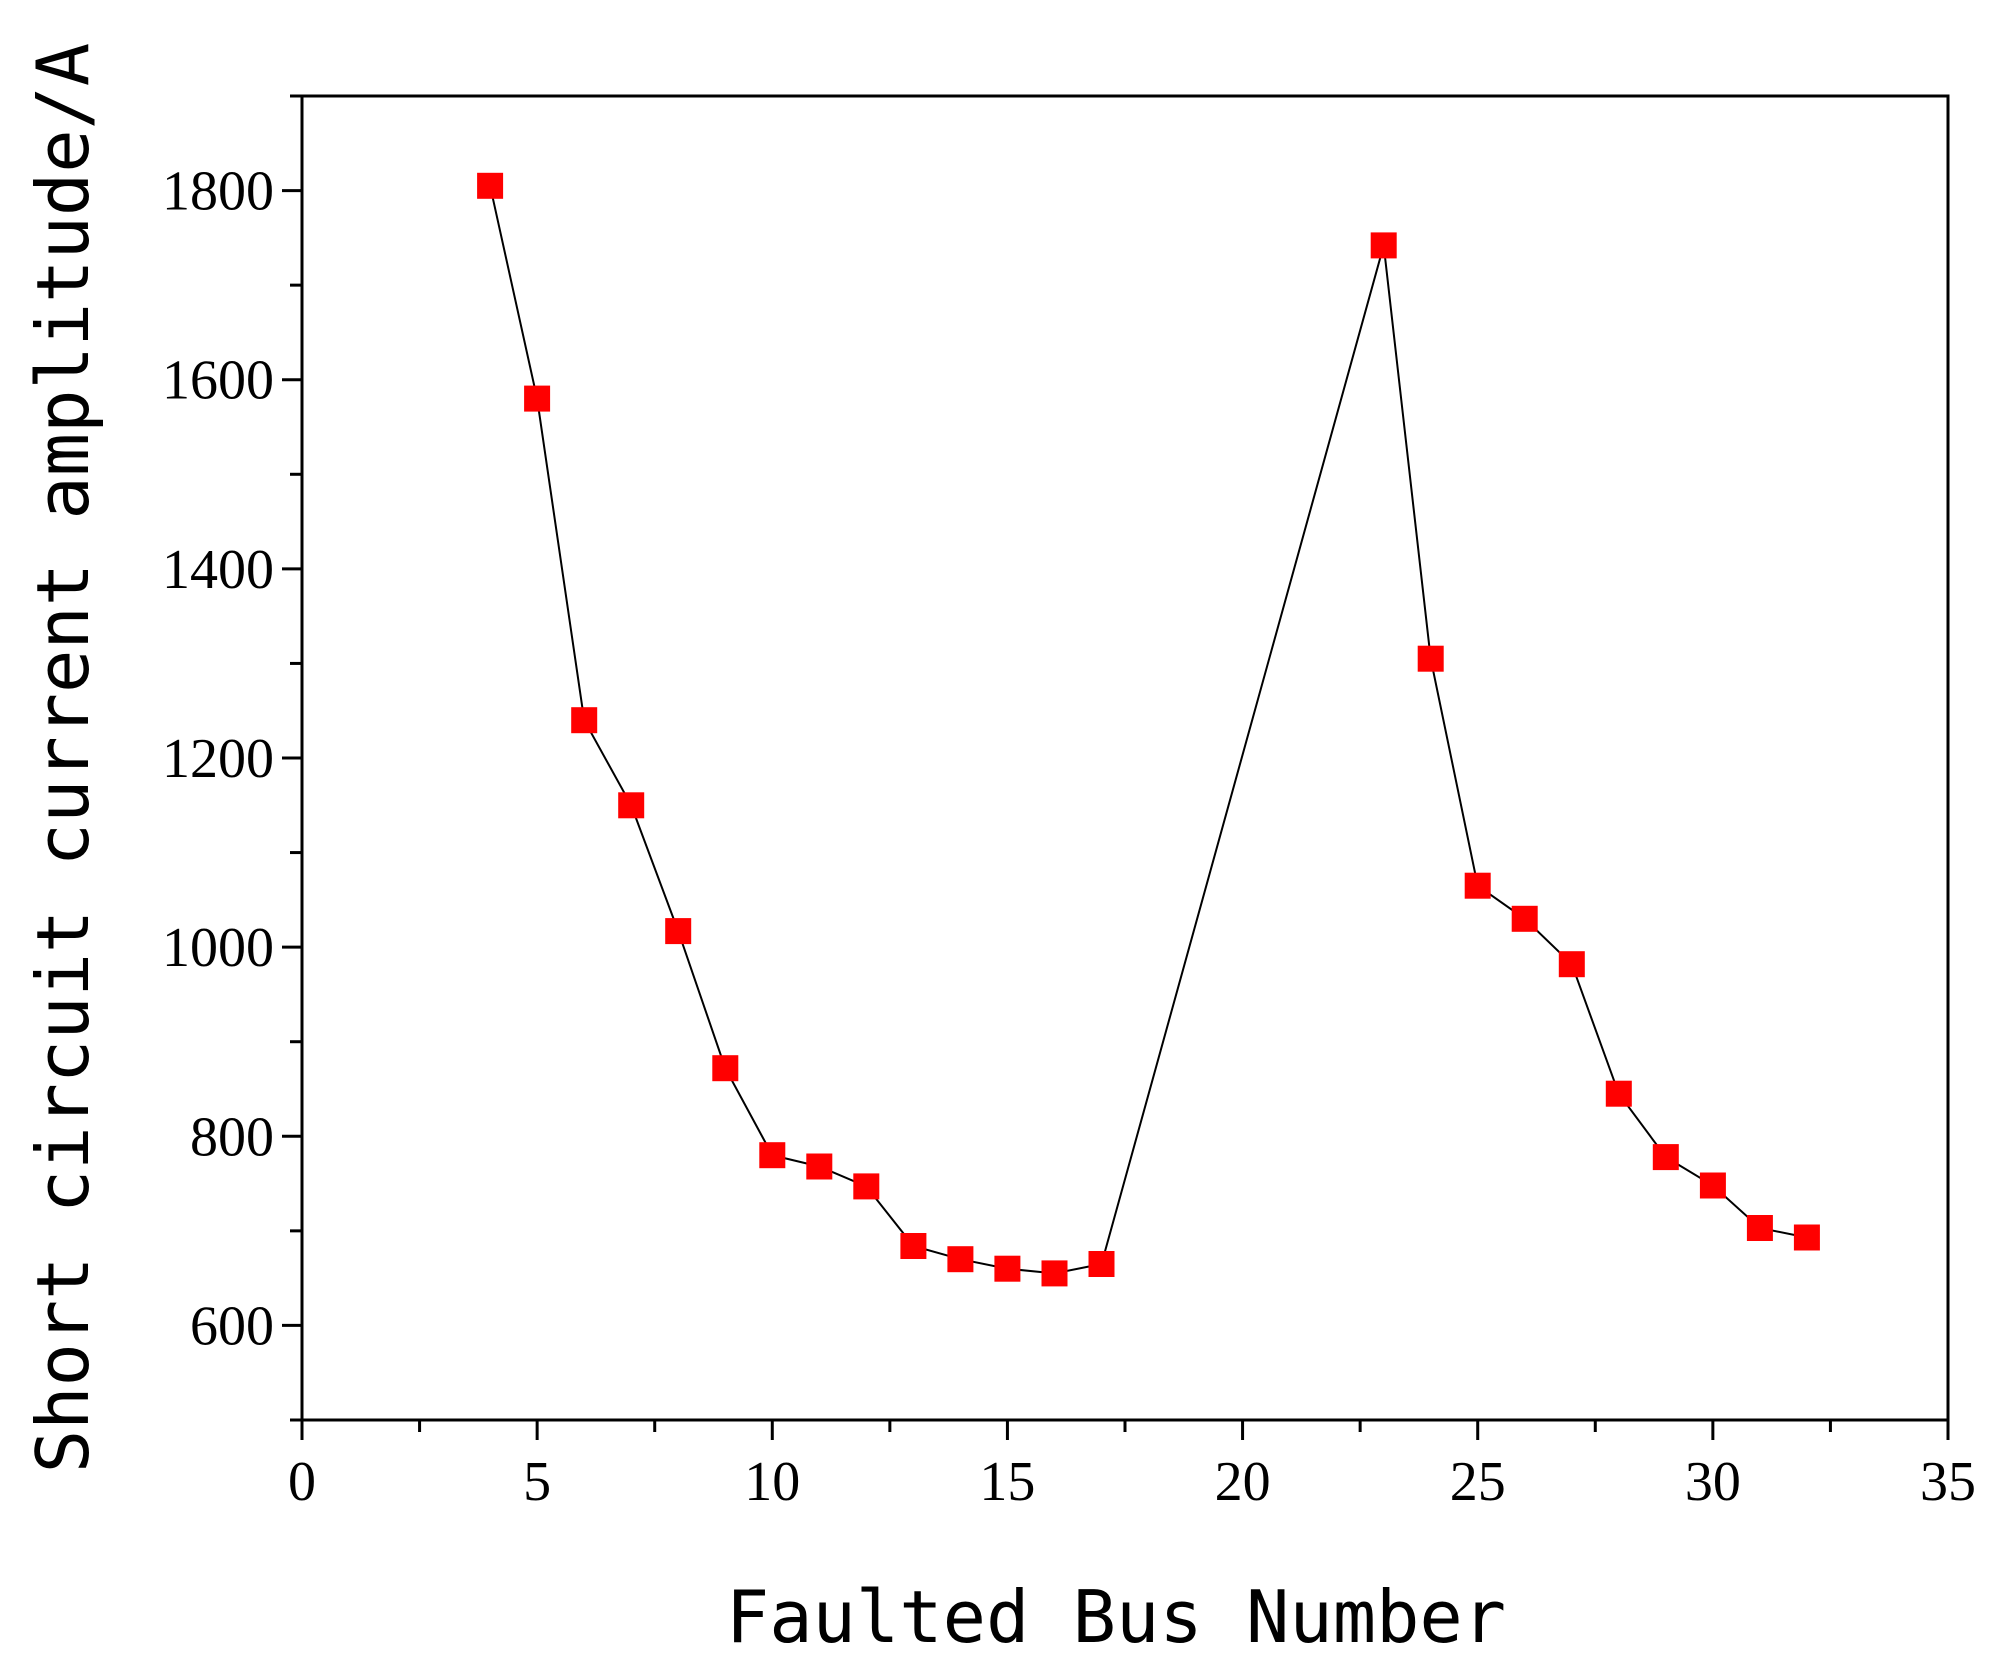 This screenshot has width=1996, height=1666. What do you see at coordinates (218, 381) in the screenshot?
I see `y-tick-label: 1600` at bounding box center [218, 381].